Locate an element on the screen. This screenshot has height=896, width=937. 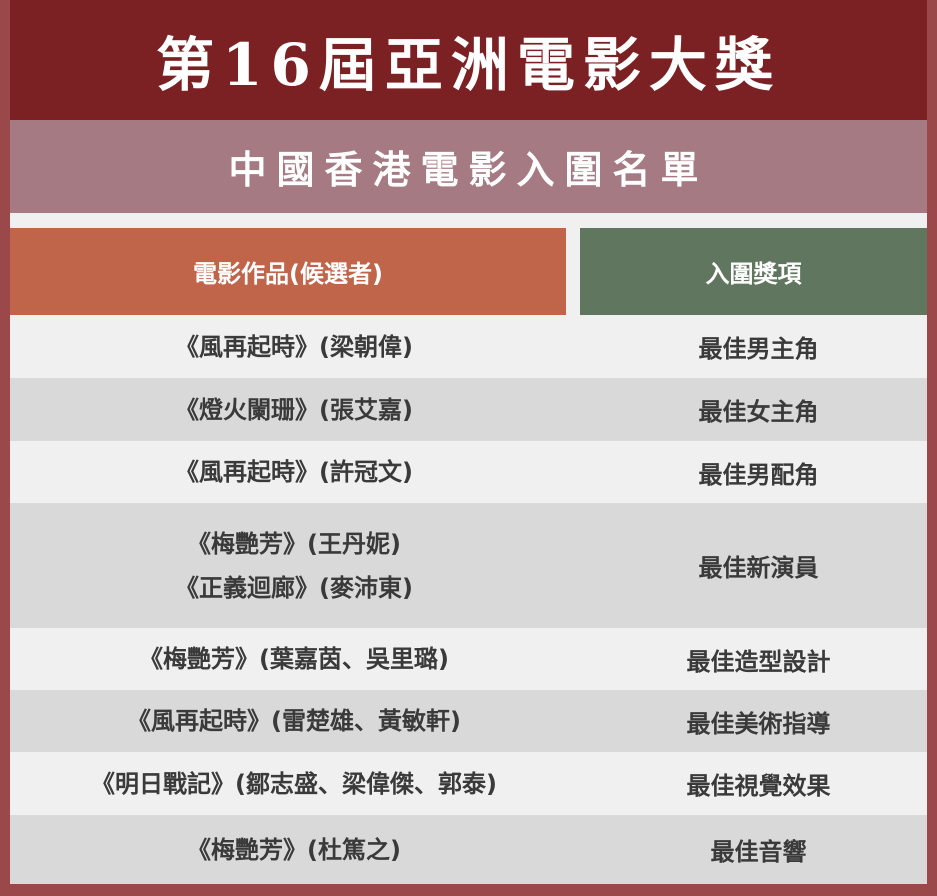
table-row: 《燈火闌珊》(張艾嘉) 最佳女主角 is located at coordinates (468, 409).